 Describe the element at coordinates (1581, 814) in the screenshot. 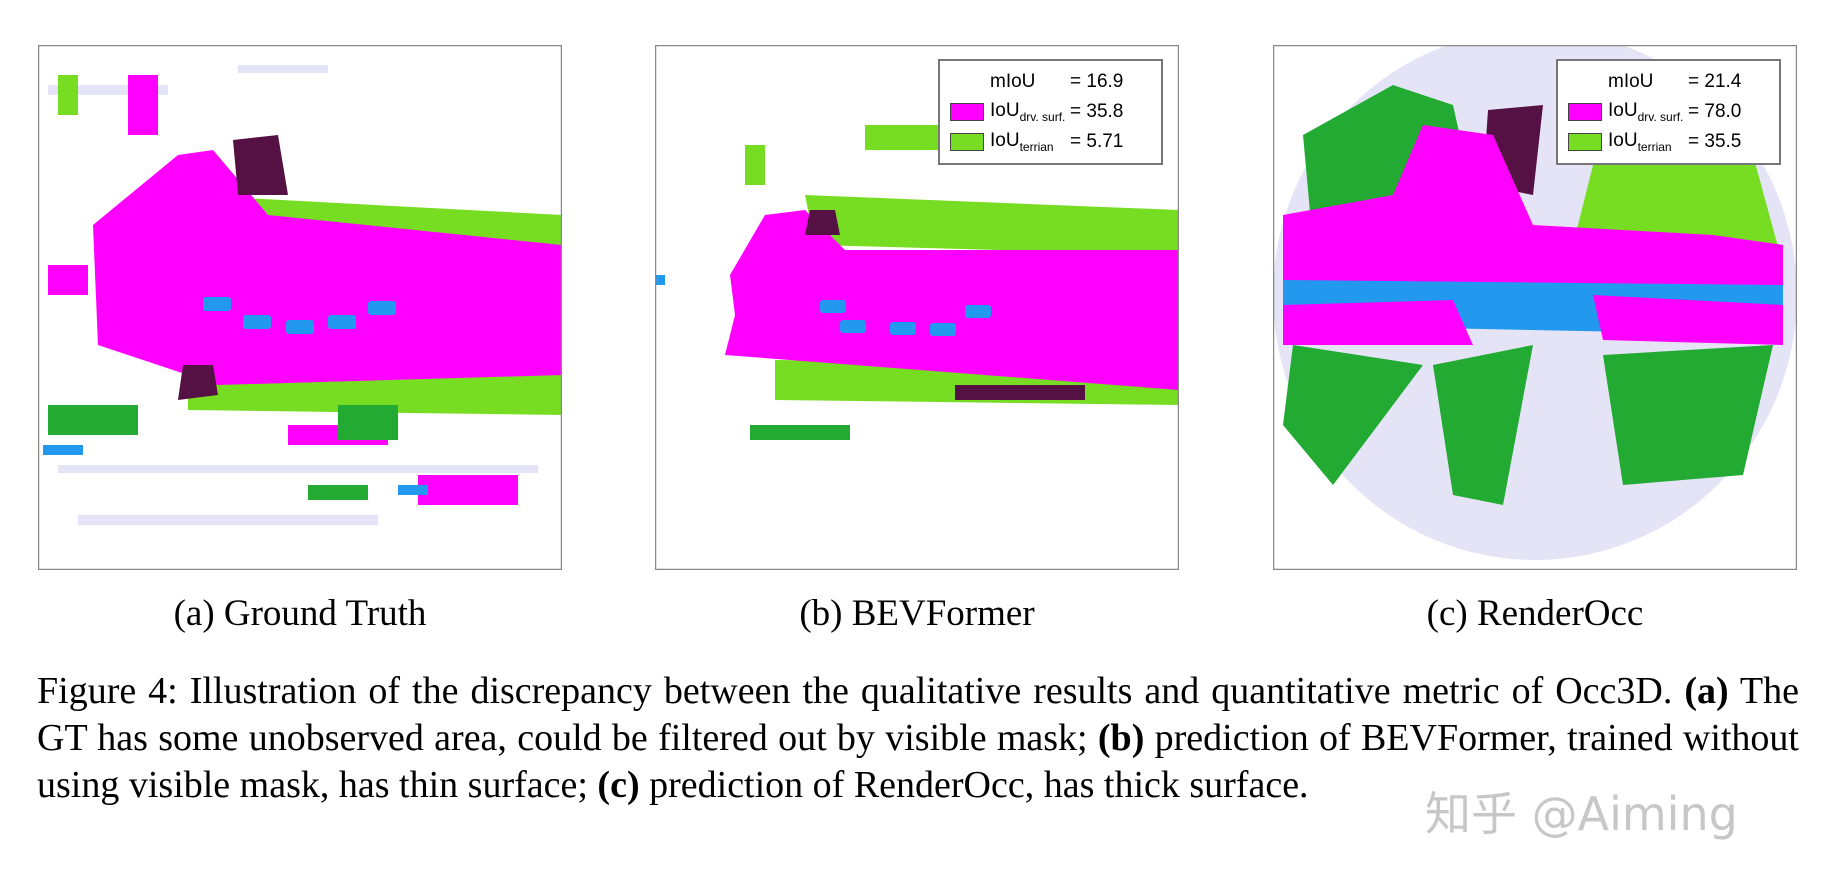

I see `watermark: 知乎 @Aiming` at that location.